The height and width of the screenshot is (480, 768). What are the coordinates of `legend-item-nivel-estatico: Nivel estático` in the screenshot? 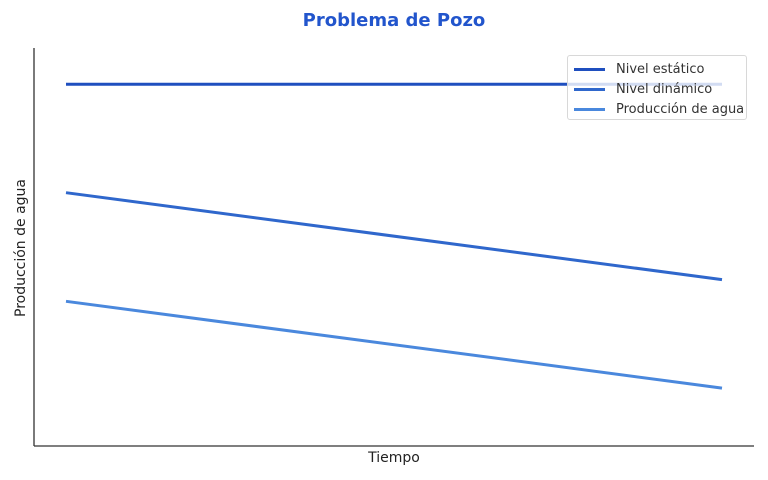 It's located at (660, 69).